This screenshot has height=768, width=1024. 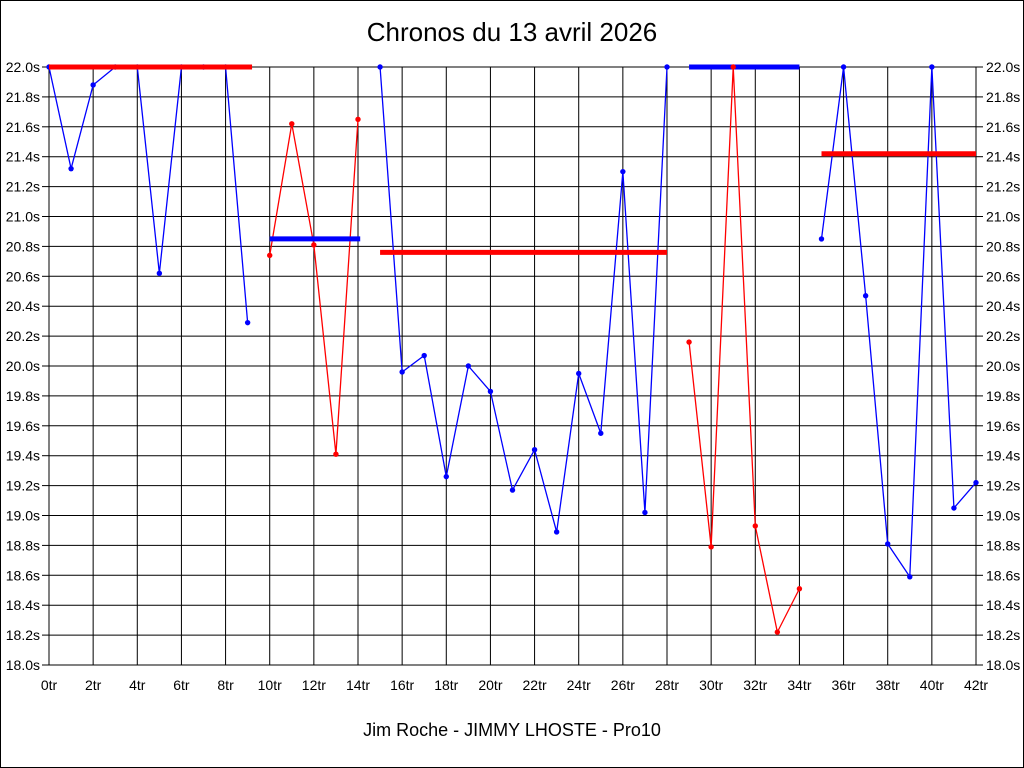 I want to click on y-tick-label-left: 18.0s, so click(x=23, y=665).